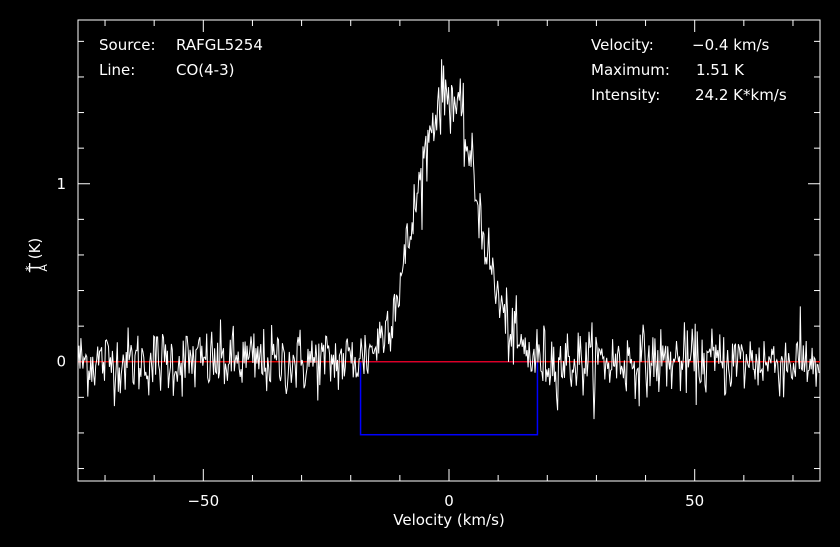  What do you see at coordinates (720, 70) in the screenshot?
I see `maximum-value: 1.51 K` at bounding box center [720, 70].